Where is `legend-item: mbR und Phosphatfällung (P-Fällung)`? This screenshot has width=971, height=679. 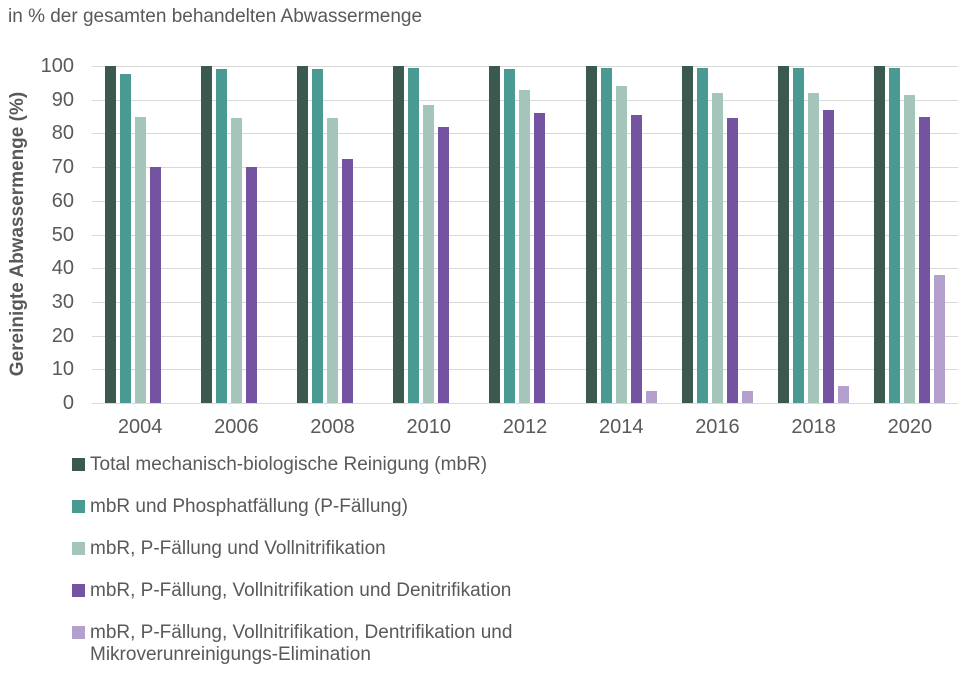 legend-item: mbR und Phosphatfällung (P-Fällung) is located at coordinates (320, 507).